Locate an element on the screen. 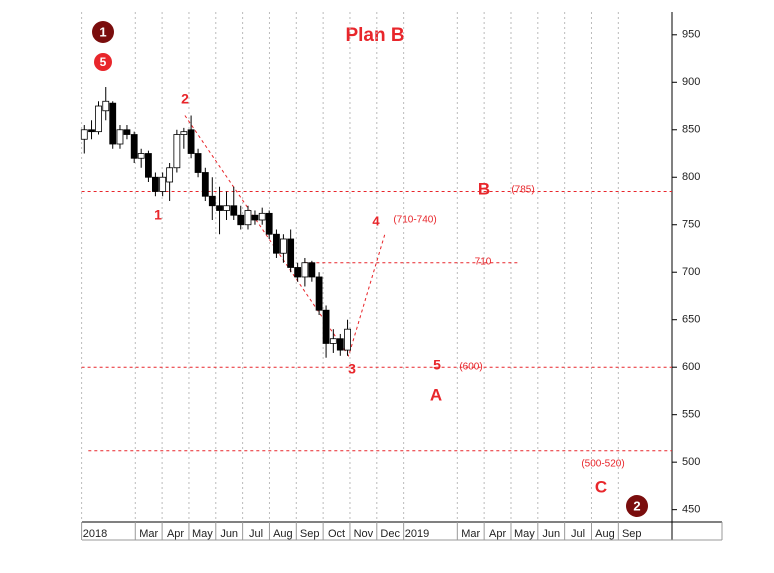 This screenshot has height=573, width=774. x-tick-label: Dec is located at coordinates (390, 534).